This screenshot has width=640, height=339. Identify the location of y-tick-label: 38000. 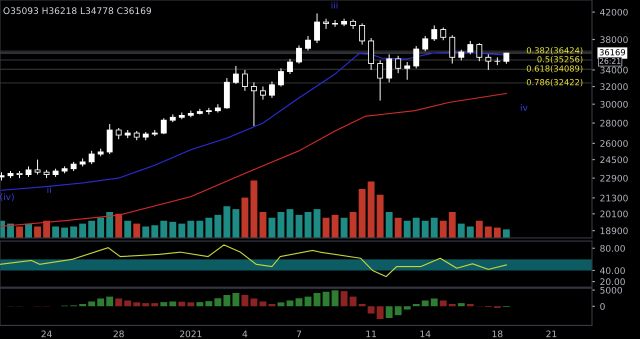
(614, 40).